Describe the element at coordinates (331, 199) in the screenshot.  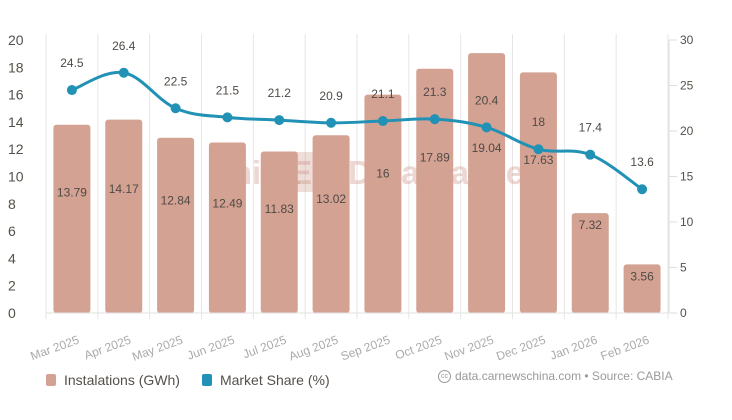
I see `bar-data-label: 13.02` at that location.